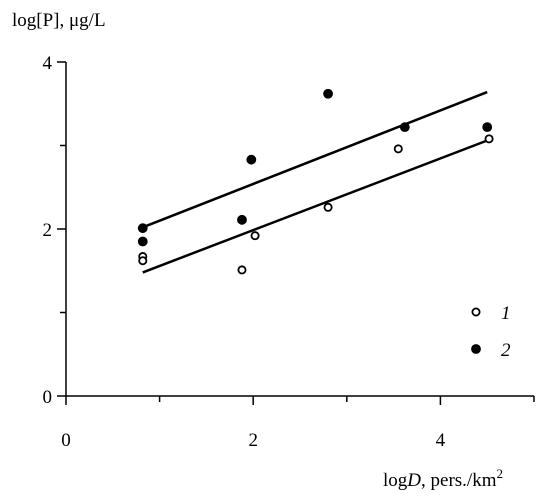  Describe the element at coordinates (59, 20) in the screenshot. I see `y-axis-title: log[P], μg/L` at that location.